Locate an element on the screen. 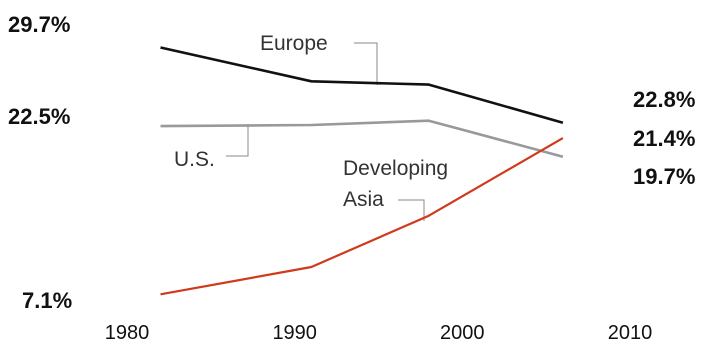 This screenshot has height=345, width=721. asia-leader-line is located at coordinates (411, 210).